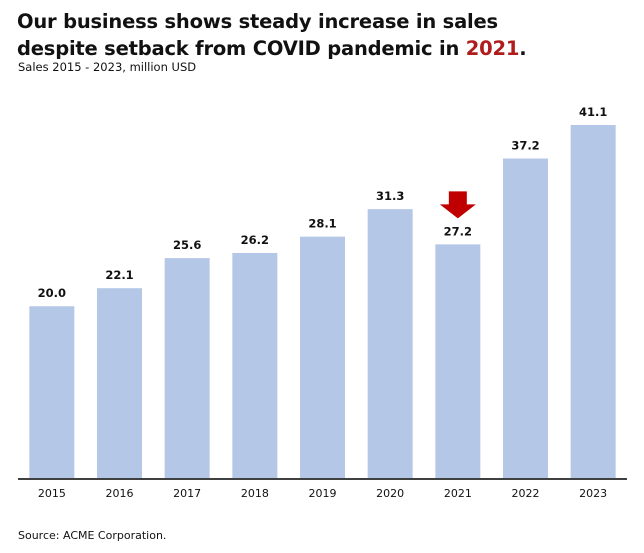 The height and width of the screenshot is (553, 644). Describe the element at coordinates (458, 231) in the screenshot. I see `data-label-2021: 27.2` at that location.